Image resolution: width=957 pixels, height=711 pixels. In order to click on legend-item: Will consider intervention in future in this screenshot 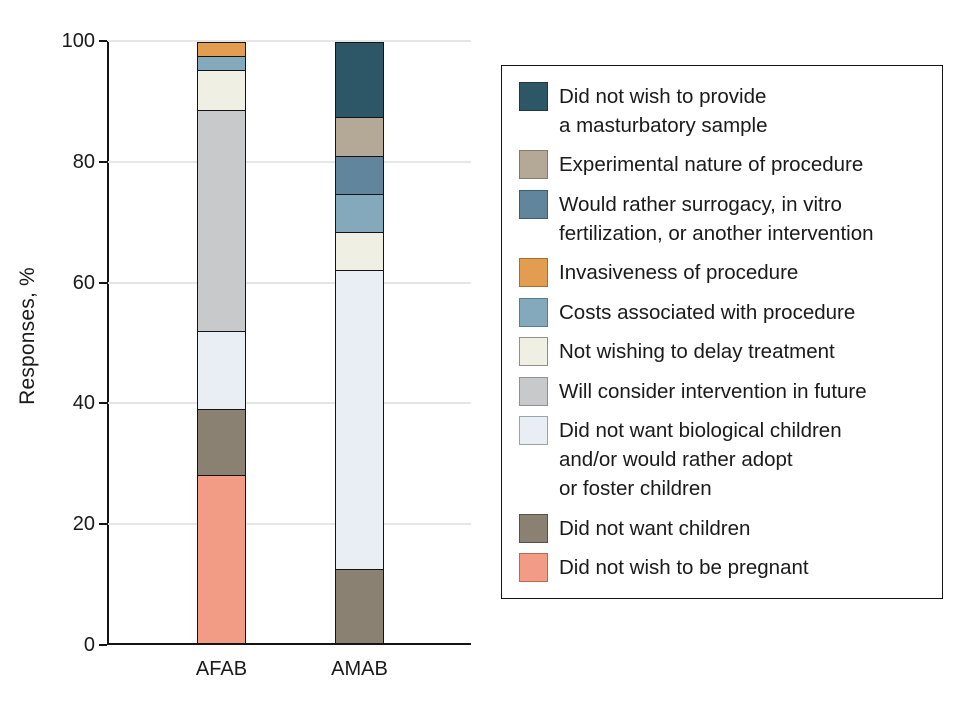, I will do `click(723, 391)`.